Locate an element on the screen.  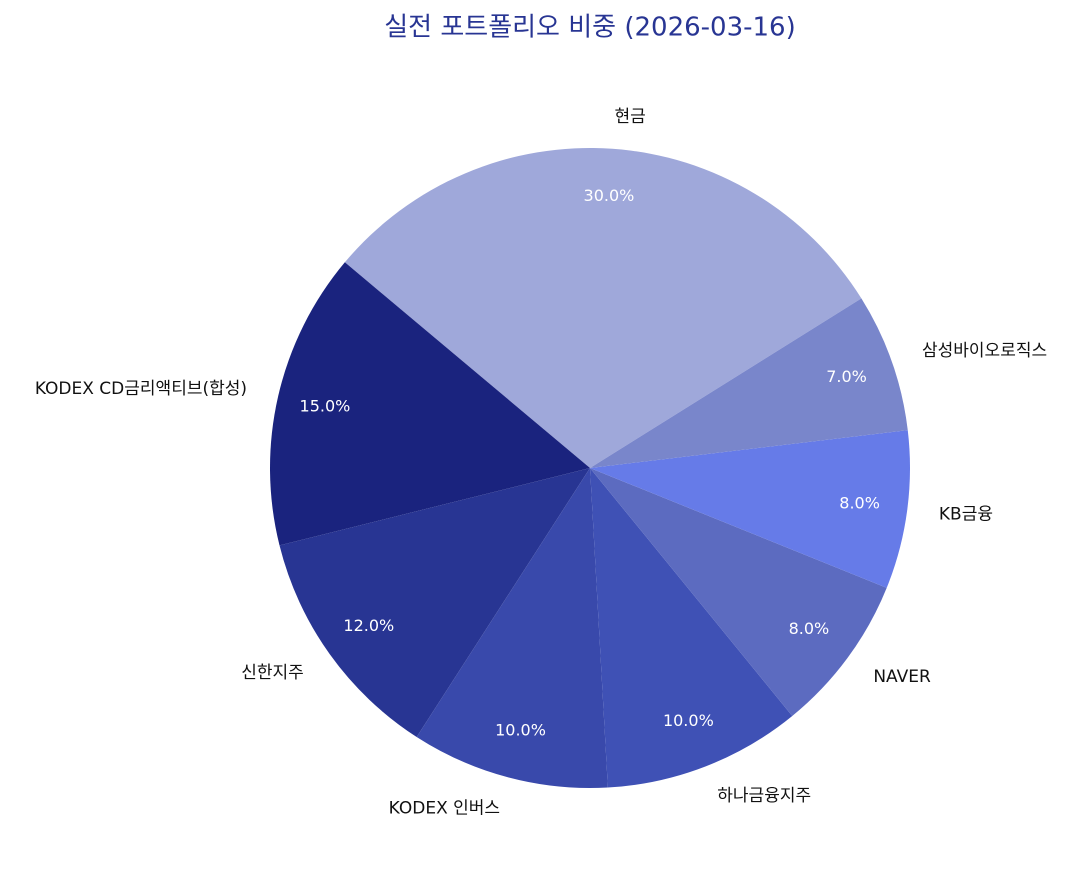
value-label: 12.0% is located at coordinates (368, 625).